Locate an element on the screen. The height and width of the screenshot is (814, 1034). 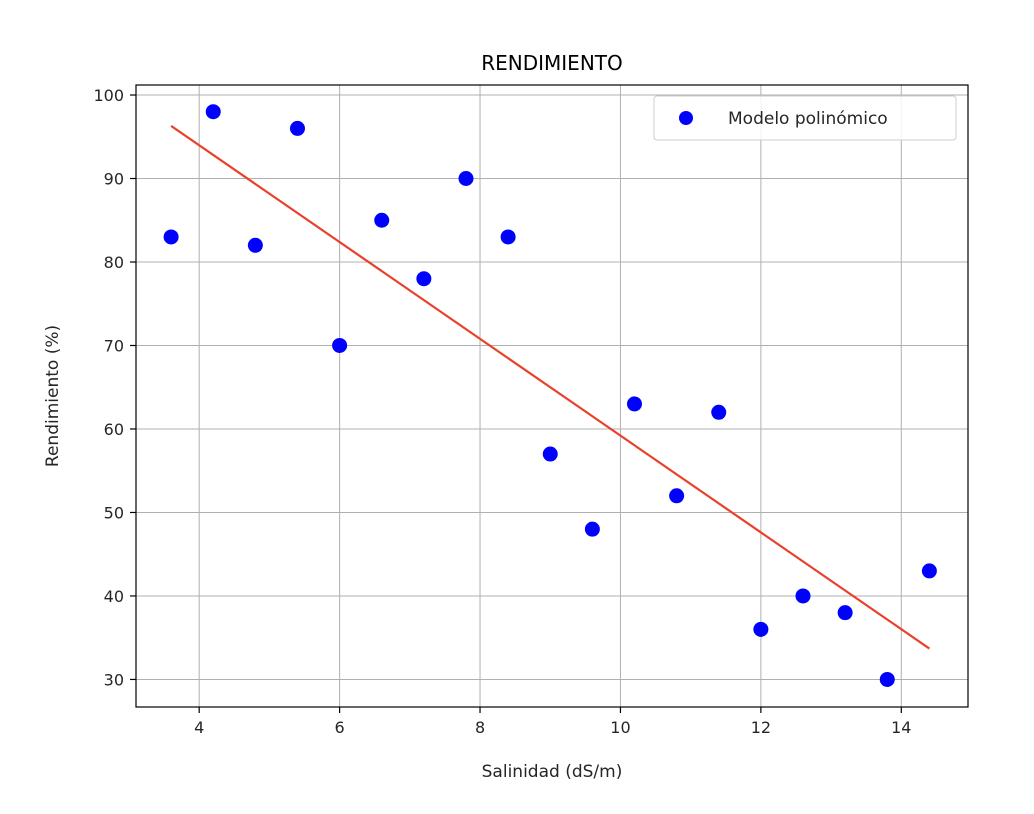
x-tick-label: 10 is located at coordinates (620, 727).